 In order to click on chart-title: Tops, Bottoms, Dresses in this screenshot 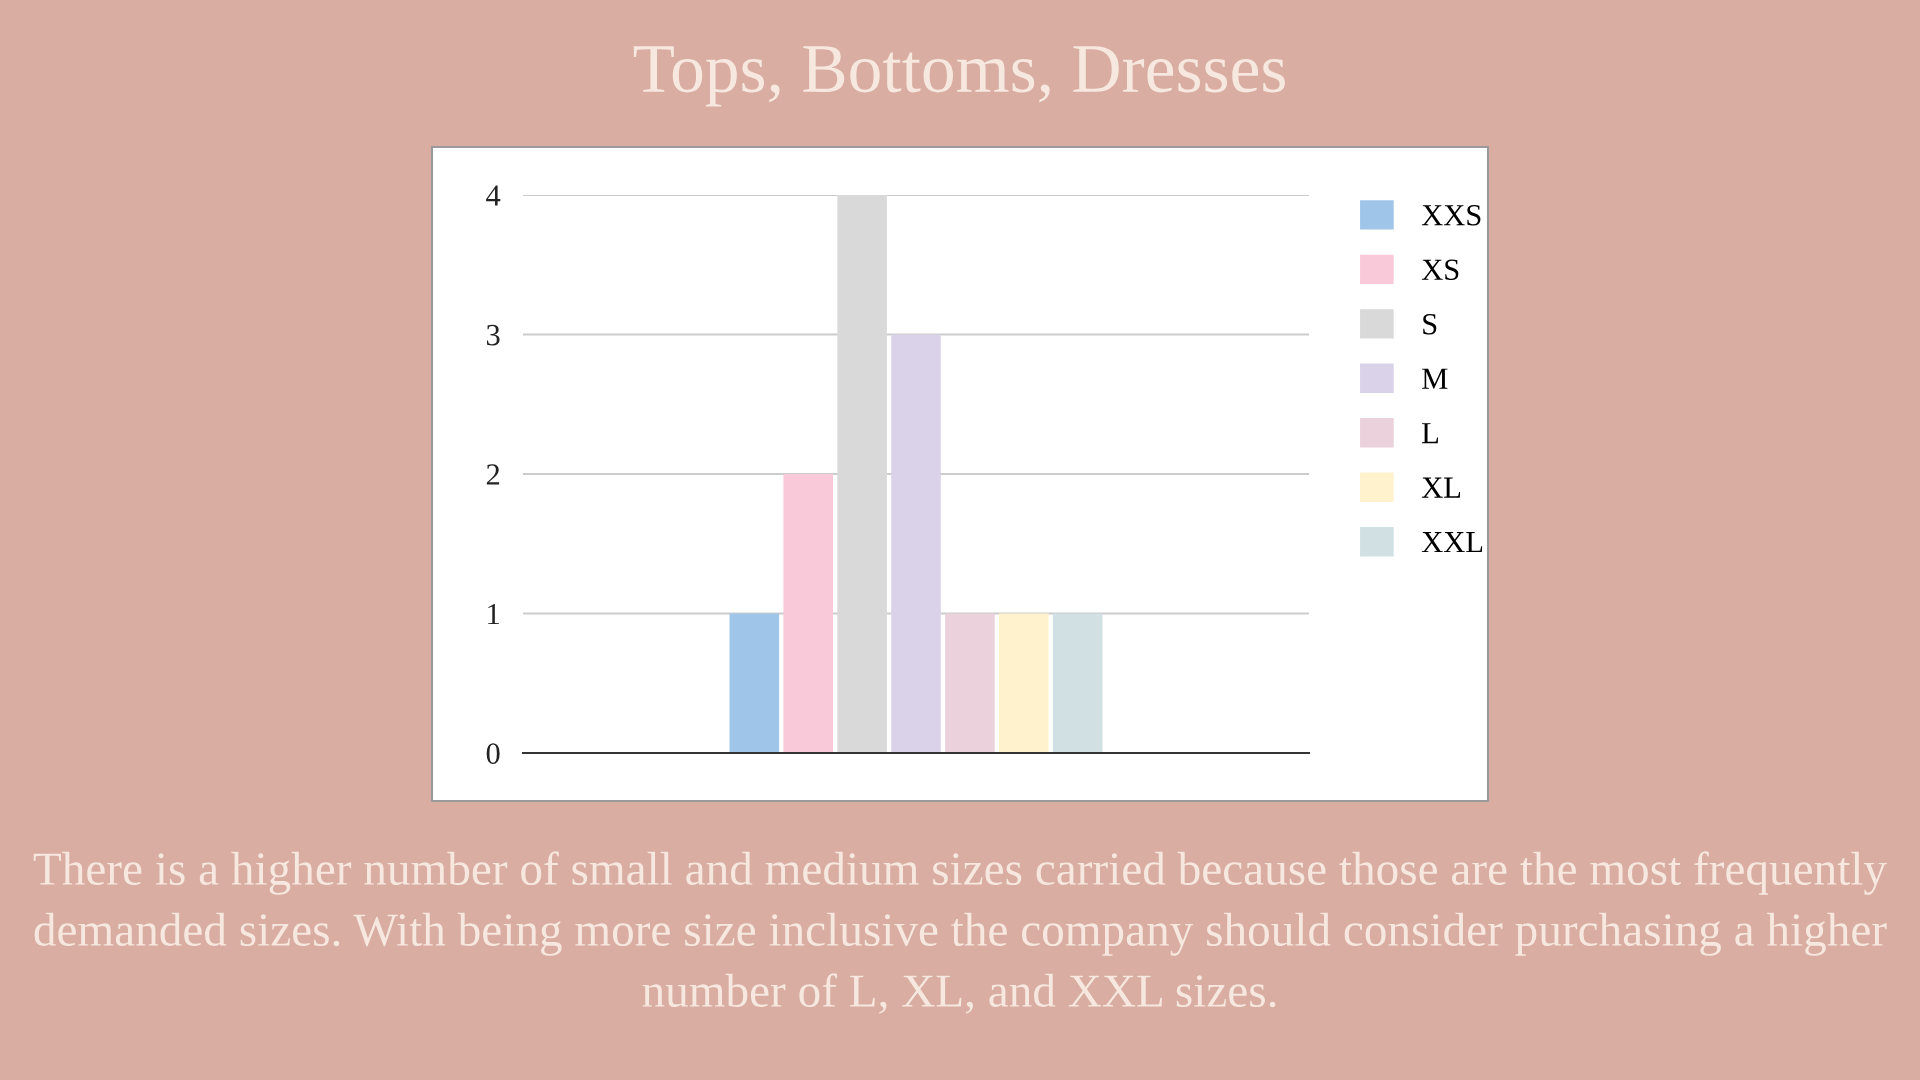, I will do `click(959, 76)`.